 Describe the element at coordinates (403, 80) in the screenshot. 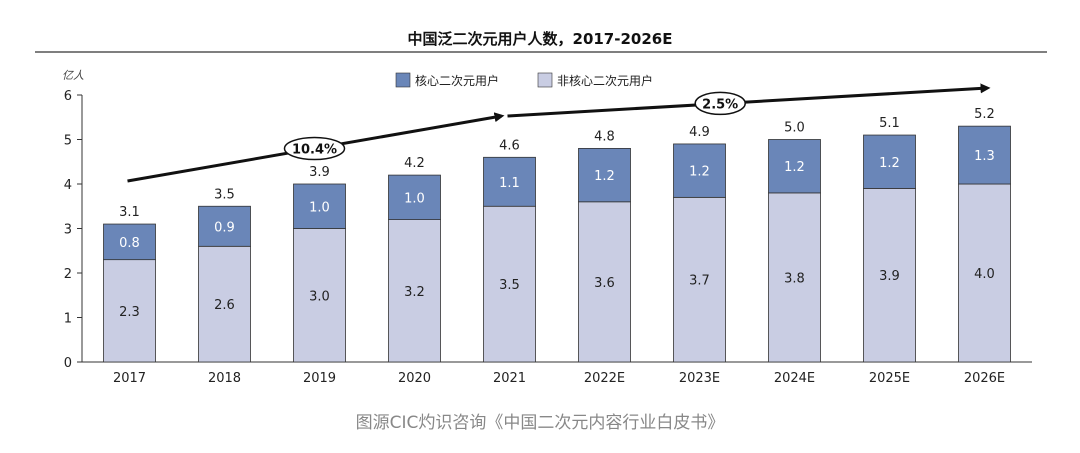

I see `legend-swatch-core` at that location.